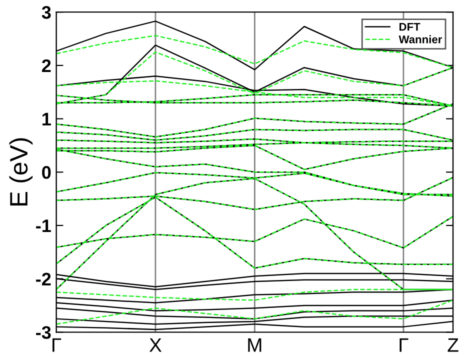 The image size is (469, 356). I want to click on legend-label: Wannier, so click(420, 39).